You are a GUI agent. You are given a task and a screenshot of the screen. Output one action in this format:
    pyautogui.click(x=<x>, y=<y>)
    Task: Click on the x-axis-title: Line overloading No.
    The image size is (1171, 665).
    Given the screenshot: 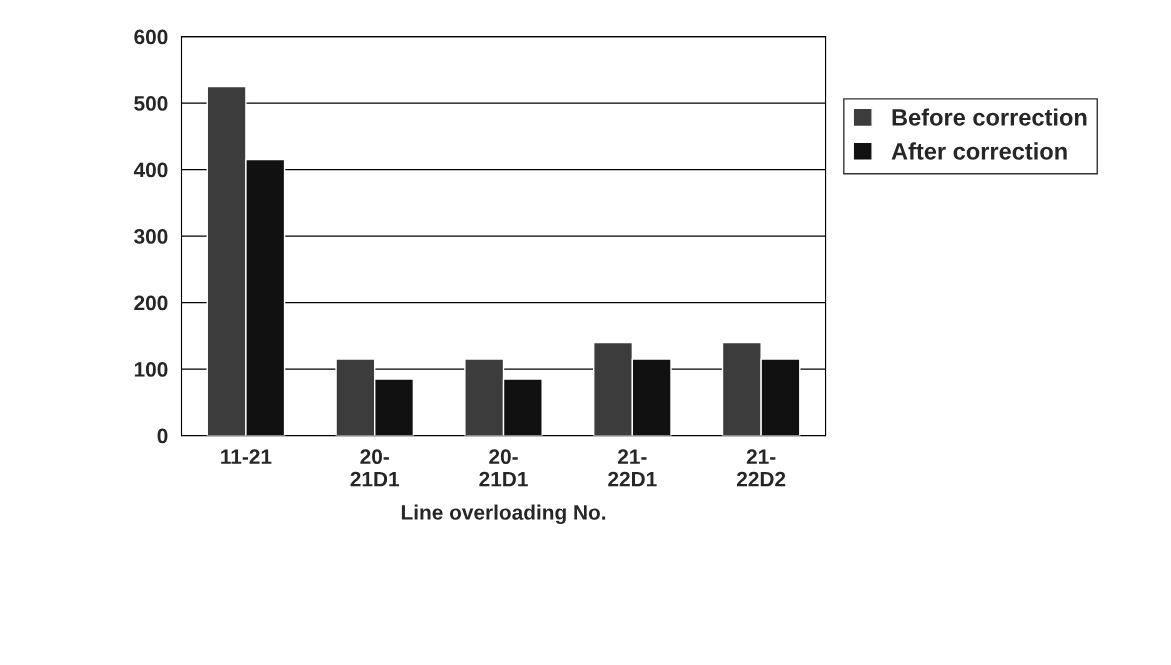 What is the action you would take?
    pyautogui.click(x=503, y=514)
    